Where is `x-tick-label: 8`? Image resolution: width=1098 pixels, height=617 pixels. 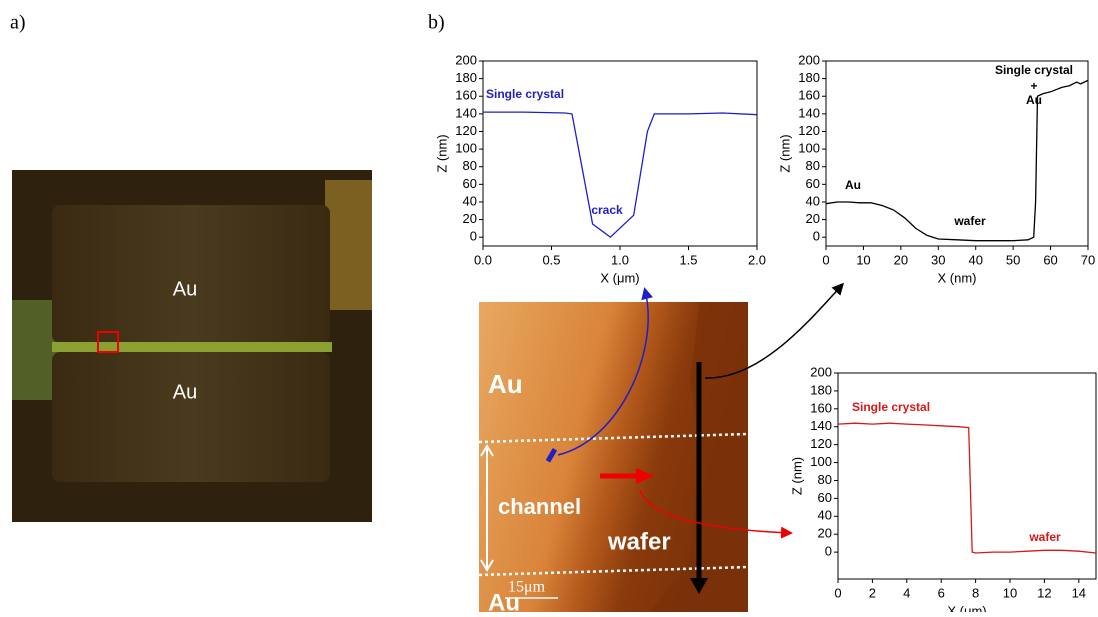 x-tick-label: 8 is located at coordinates (975, 592).